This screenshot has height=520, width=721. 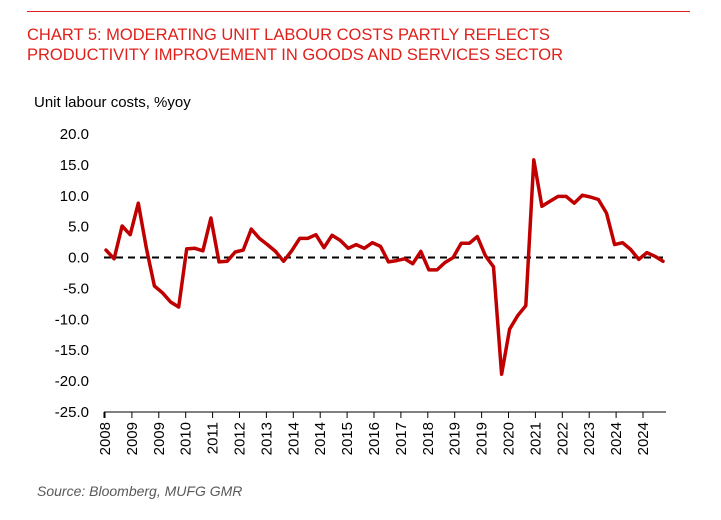 I want to click on y-axis-label: Unit labour costs, %yoy, so click(x=112, y=102).